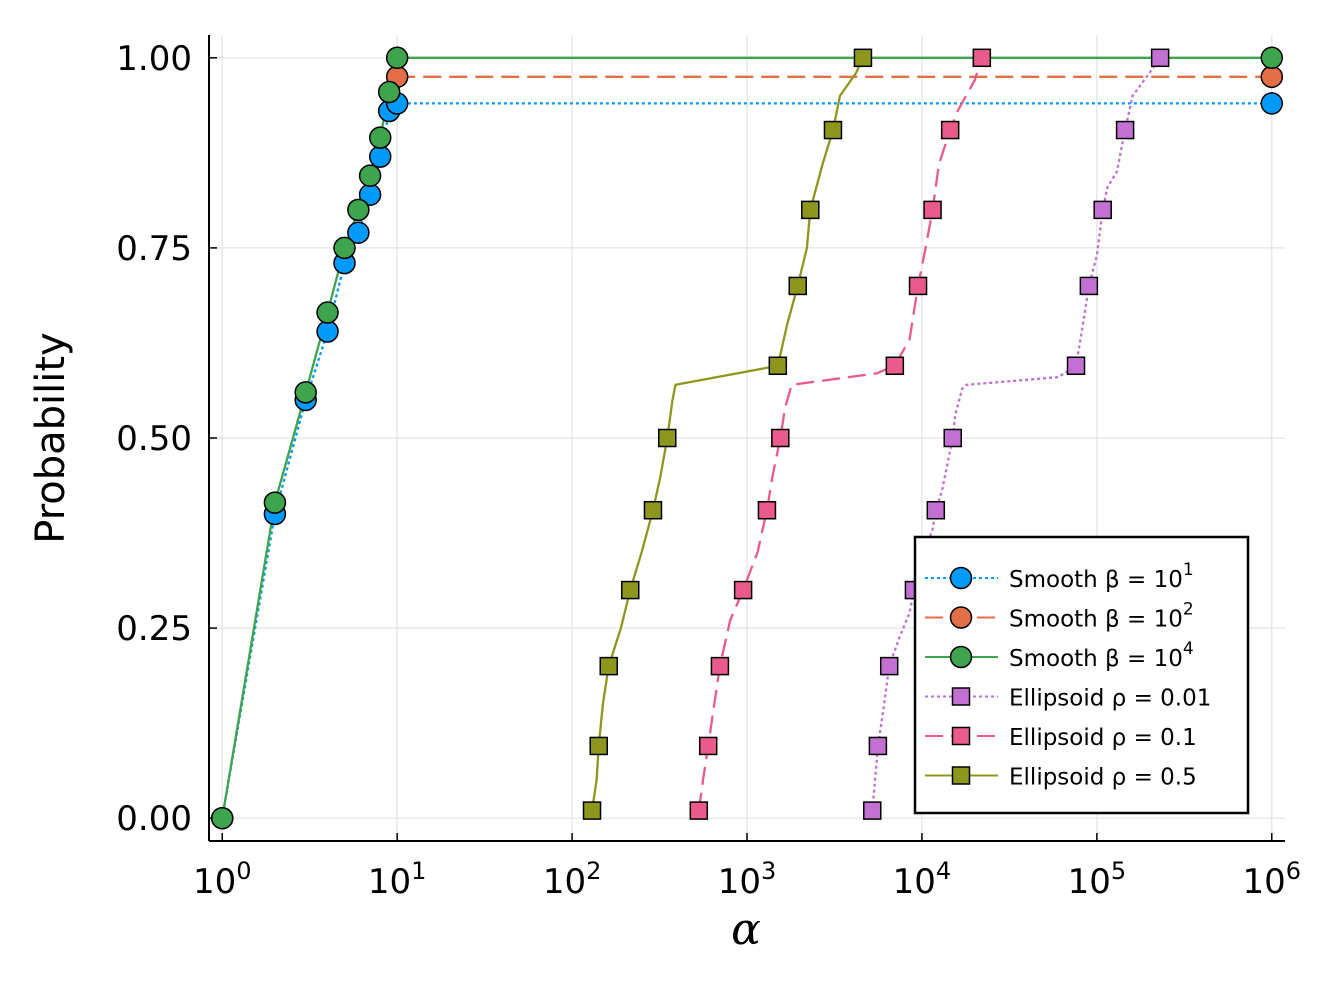 The width and height of the screenshot is (1320, 990). I want to click on y-axis-title: Probability, so click(51, 437).